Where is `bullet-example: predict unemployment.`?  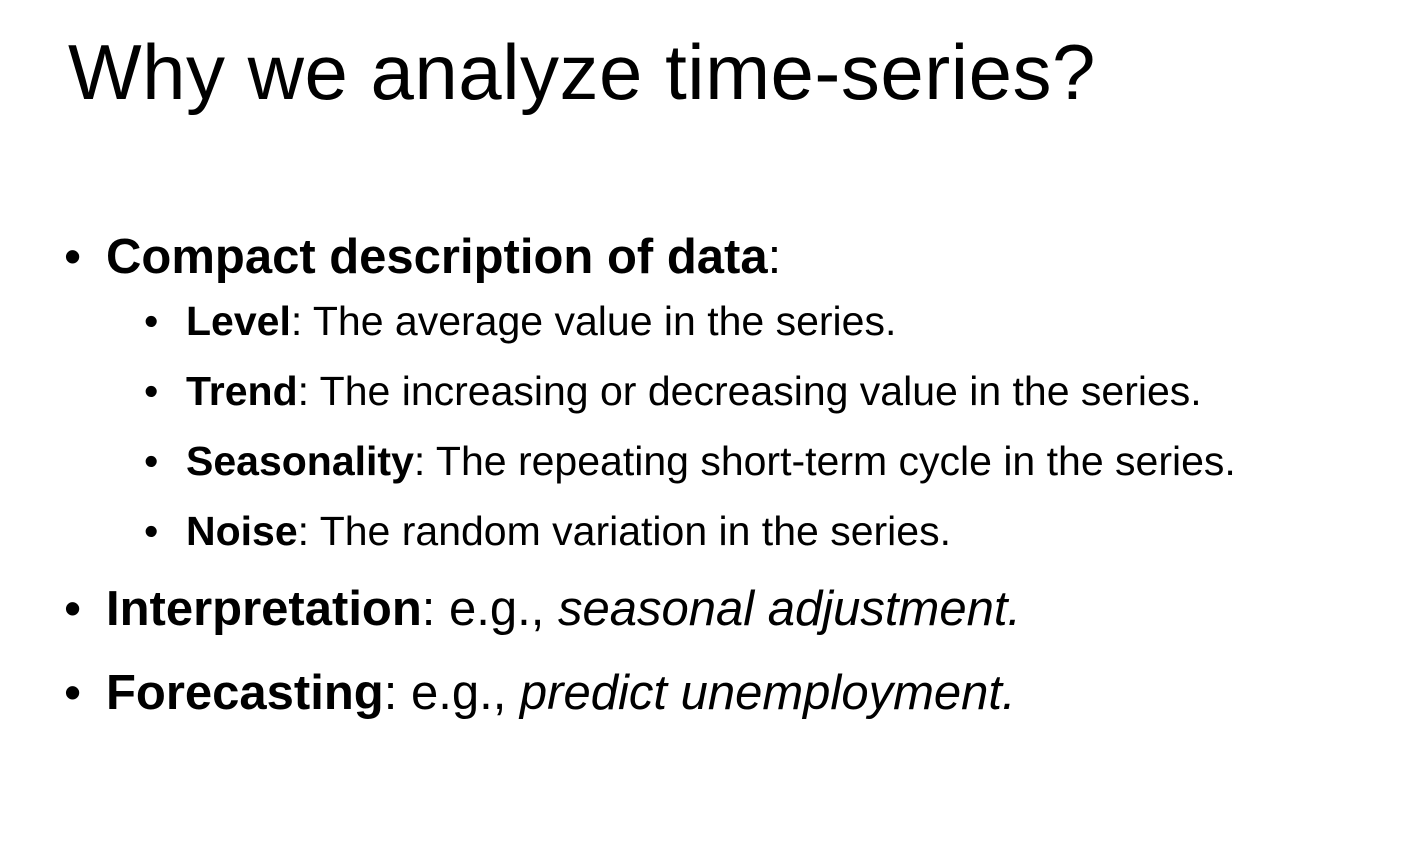 bullet-example: predict unemployment. is located at coordinates (767, 693).